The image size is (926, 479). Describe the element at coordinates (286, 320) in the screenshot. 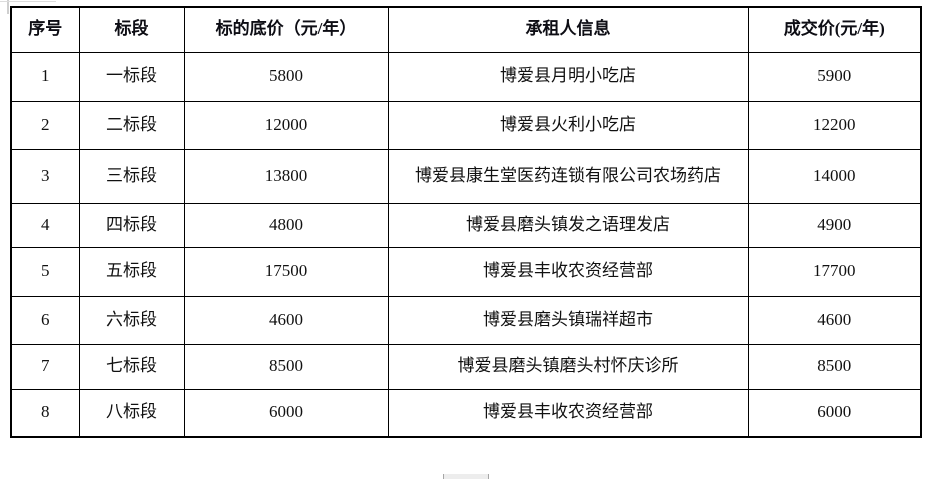

I see `cell-base-price: 4600` at that location.